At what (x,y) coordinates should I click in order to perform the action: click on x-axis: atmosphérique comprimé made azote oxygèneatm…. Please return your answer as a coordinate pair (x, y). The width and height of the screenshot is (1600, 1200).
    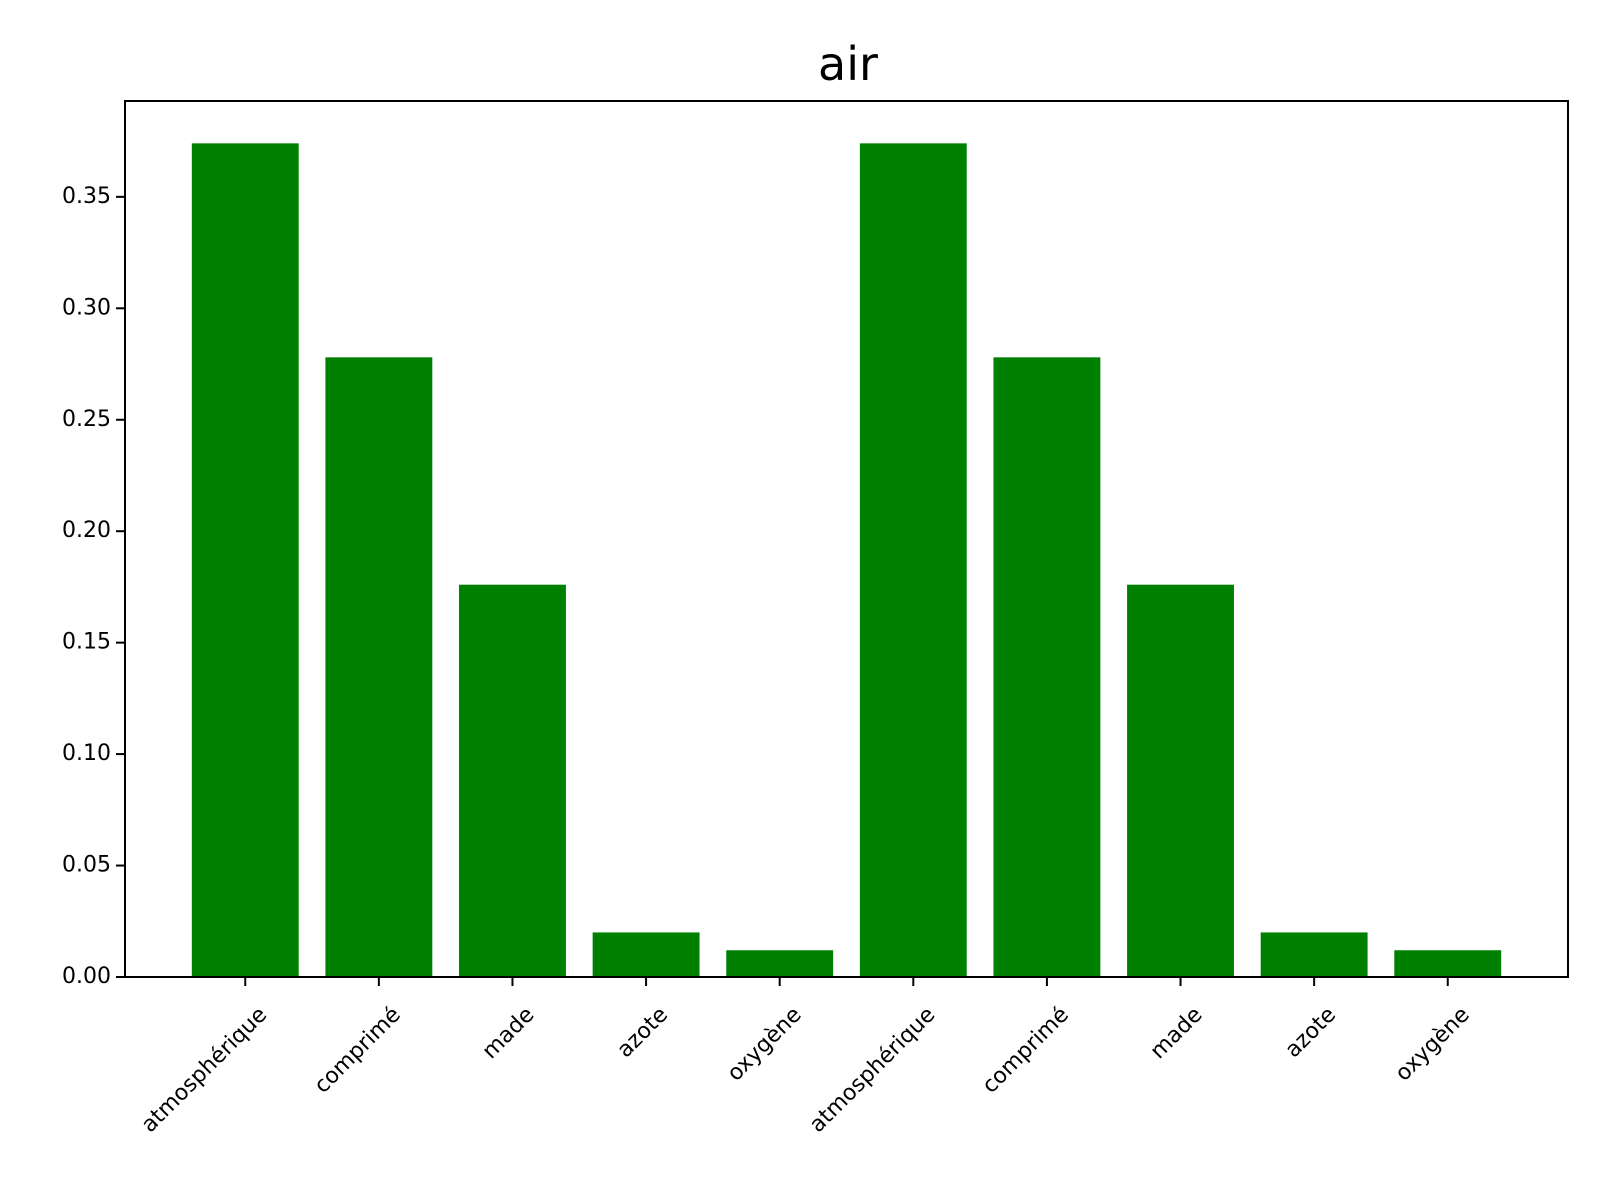
    Looking at the image, I should click on (806, 1057).